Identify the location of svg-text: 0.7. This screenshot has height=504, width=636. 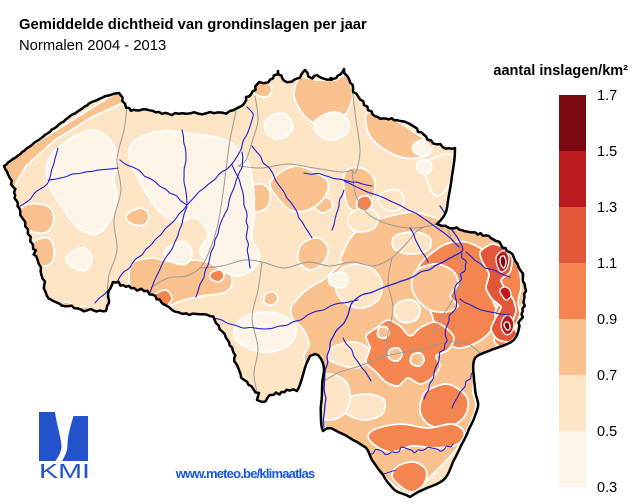
(607, 376).